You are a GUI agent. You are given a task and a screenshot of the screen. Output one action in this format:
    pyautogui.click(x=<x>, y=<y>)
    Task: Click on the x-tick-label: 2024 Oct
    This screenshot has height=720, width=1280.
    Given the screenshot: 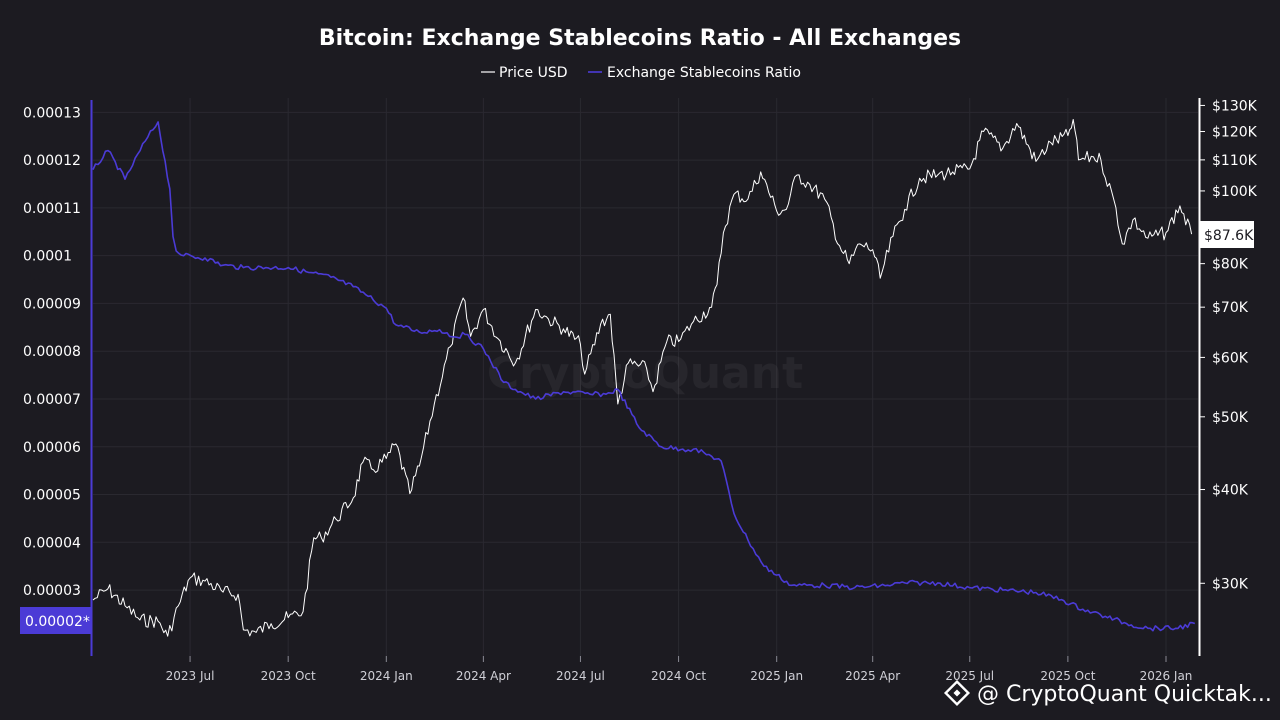 What is the action you would take?
    pyautogui.click(x=678, y=676)
    